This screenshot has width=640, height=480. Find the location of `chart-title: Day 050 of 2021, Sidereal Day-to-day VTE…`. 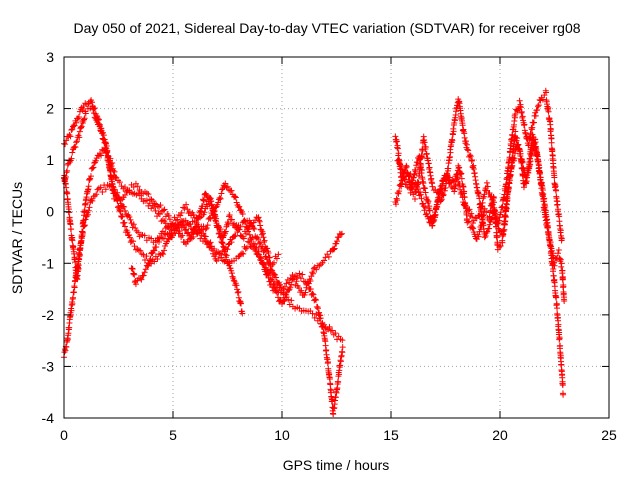

chart-title: Day 050 of 2021, Sidereal Day-to-day VTE… is located at coordinates (326, 28).